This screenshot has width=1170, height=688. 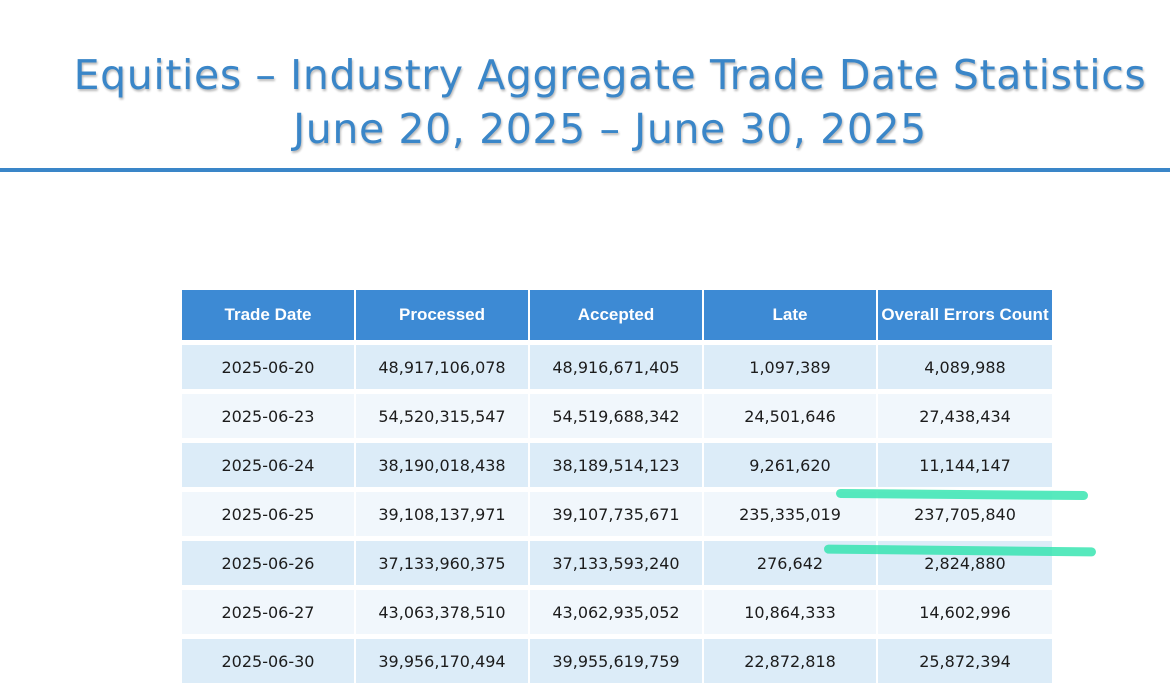 What do you see at coordinates (965, 614) in the screenshot?
I see `cell-overall-errors: 14,602,996` at bounding box center [965, 614].